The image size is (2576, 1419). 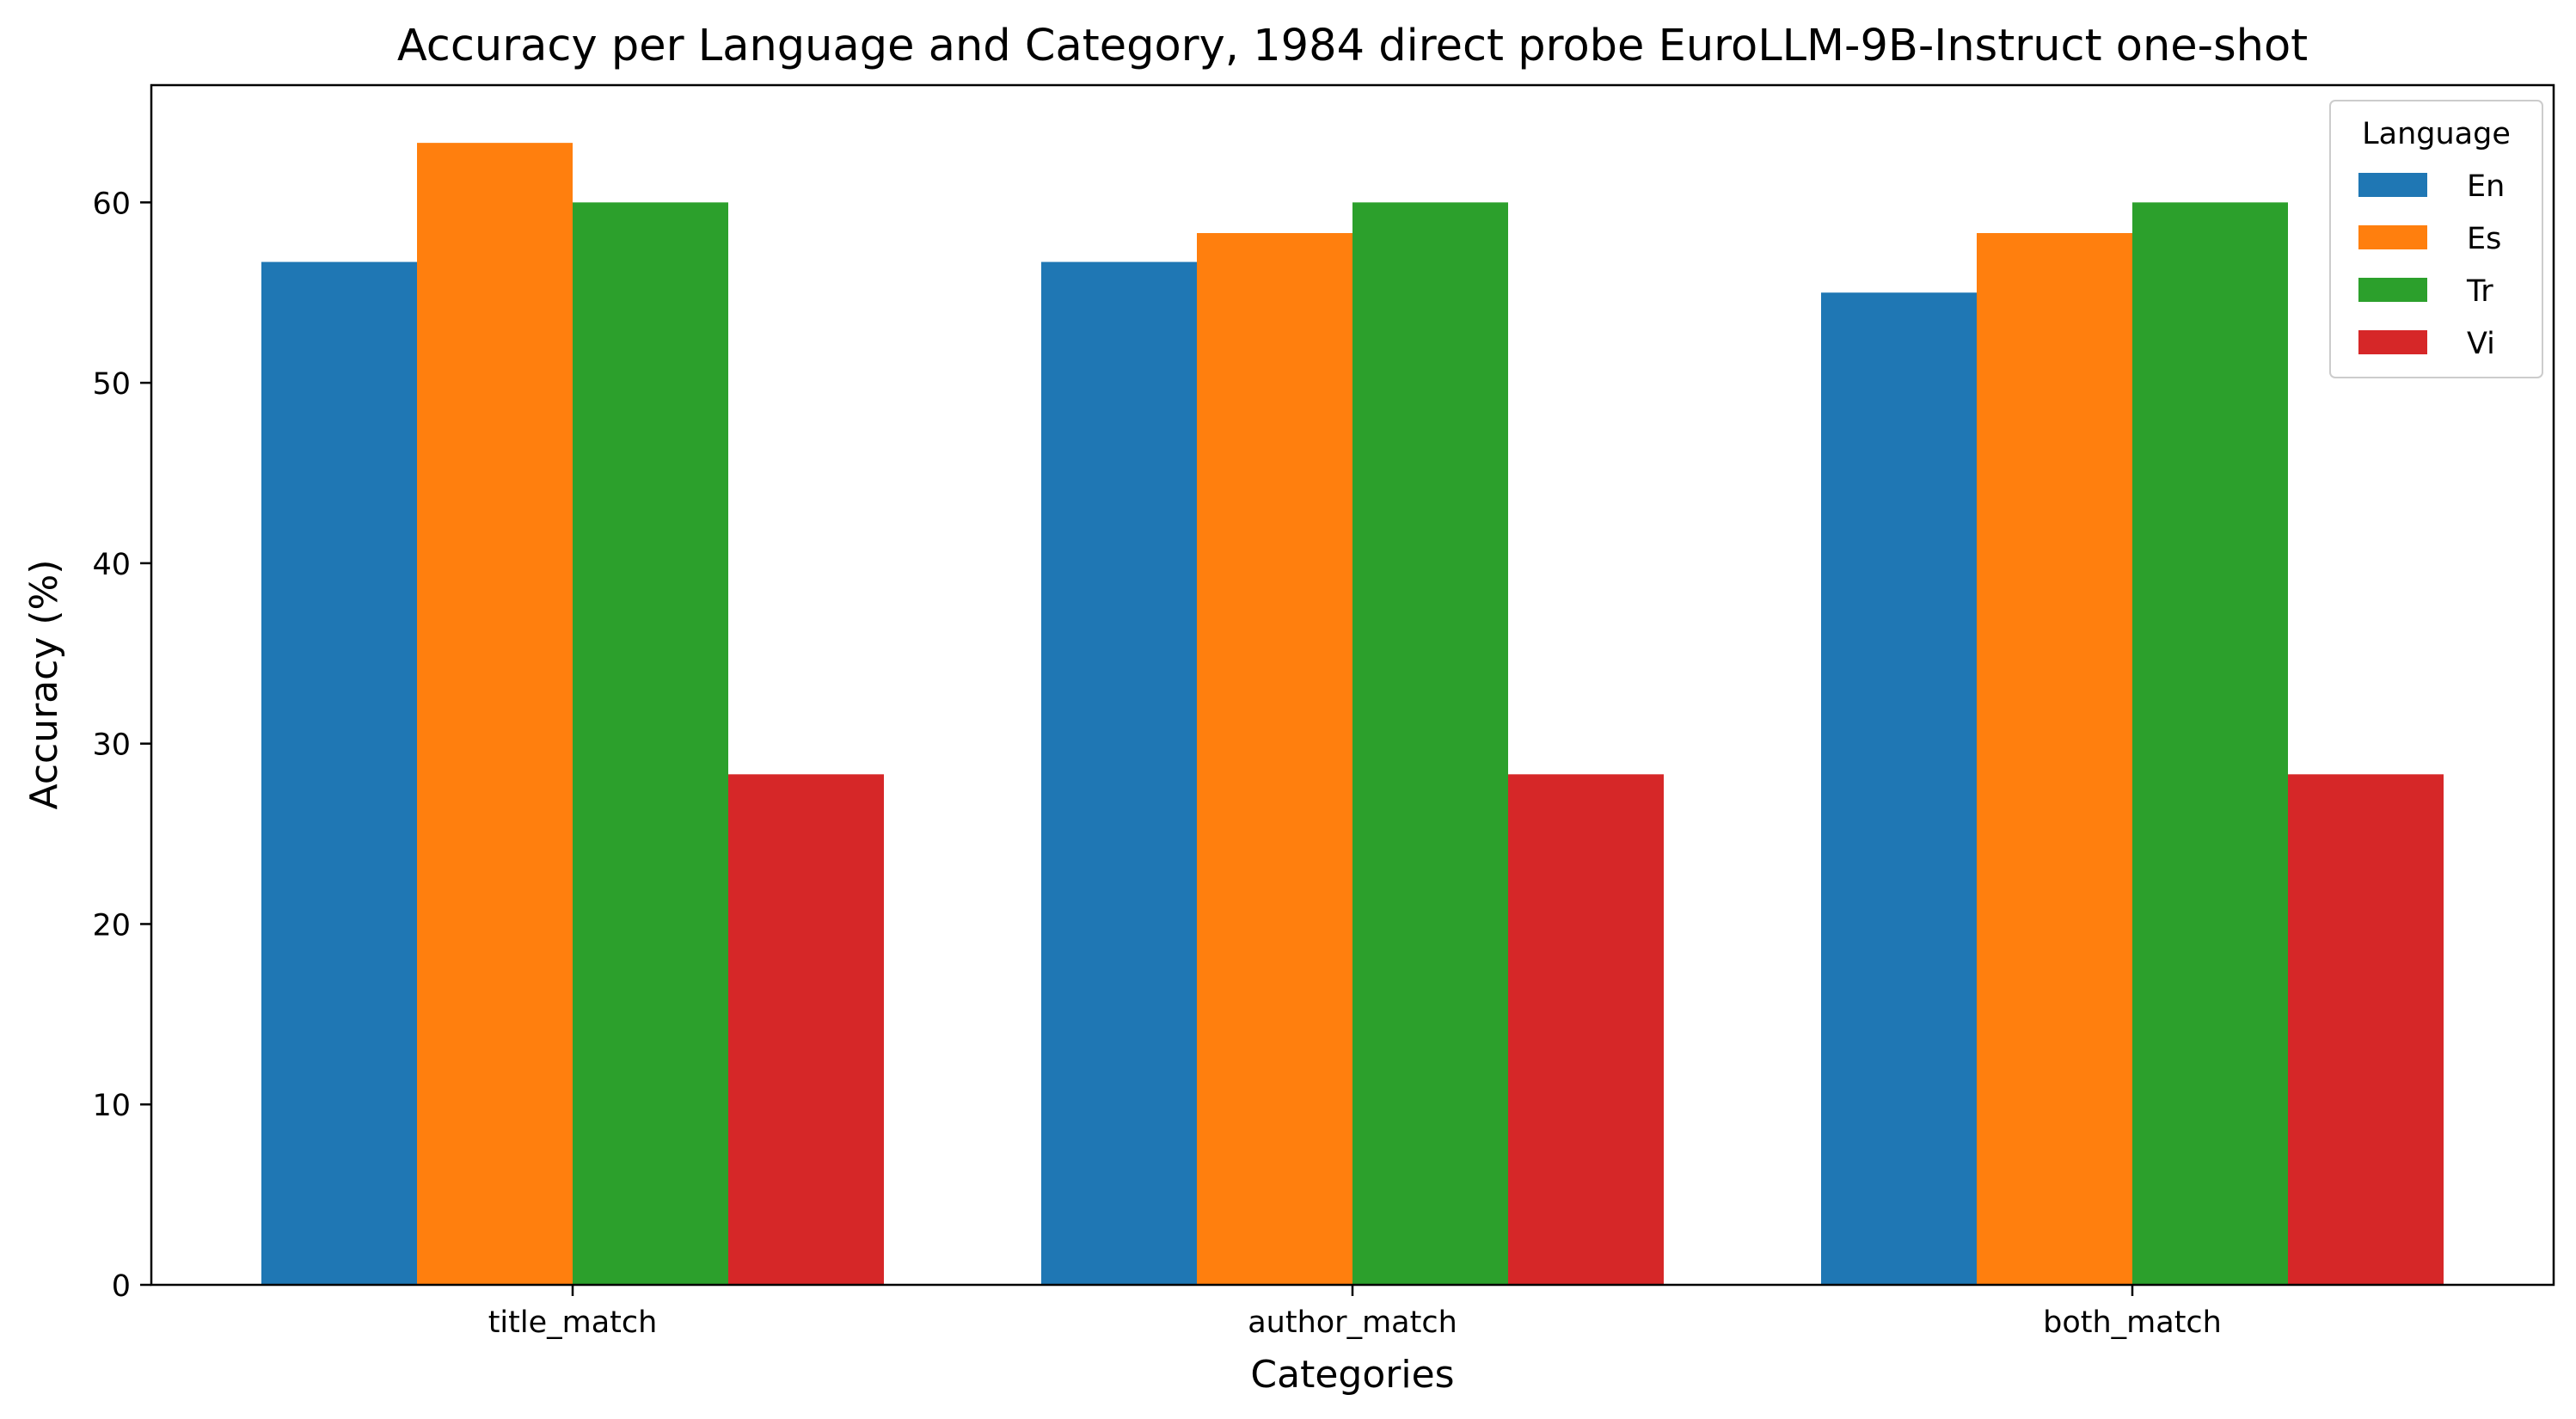 What do you see at coordinates (2210, 744) in the screenshot?
I see `bar-tr-both-match` at bounding box center [2210, 744].